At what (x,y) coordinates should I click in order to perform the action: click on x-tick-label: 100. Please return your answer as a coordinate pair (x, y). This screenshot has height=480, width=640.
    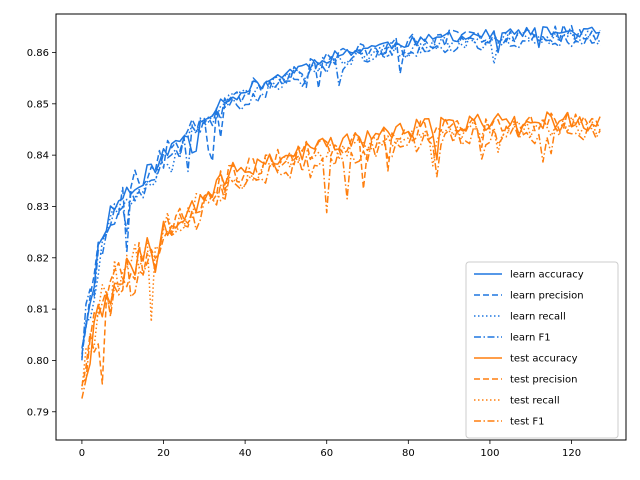
    Looking at the image, I should click on (489, 453).